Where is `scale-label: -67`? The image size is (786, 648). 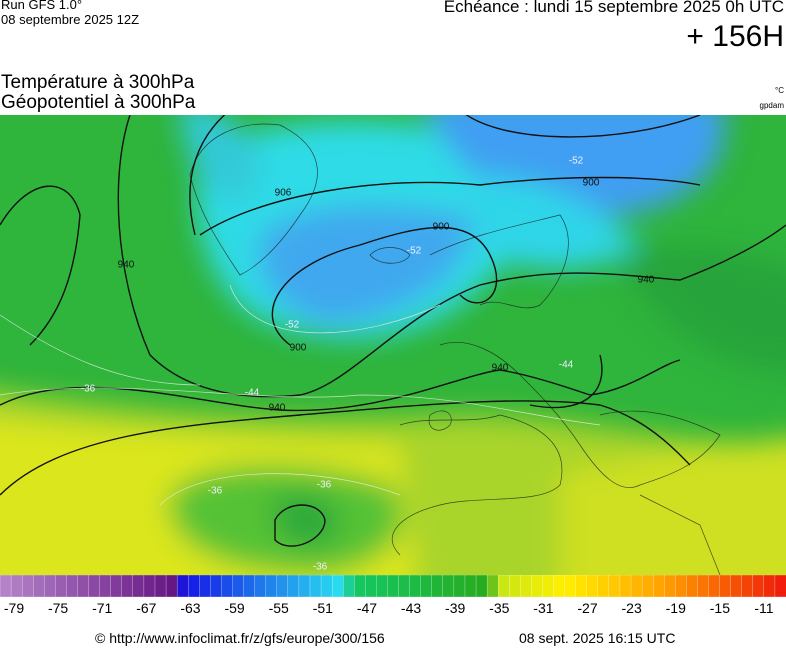 scale-label: -67 is located at coordinates (146, 608).